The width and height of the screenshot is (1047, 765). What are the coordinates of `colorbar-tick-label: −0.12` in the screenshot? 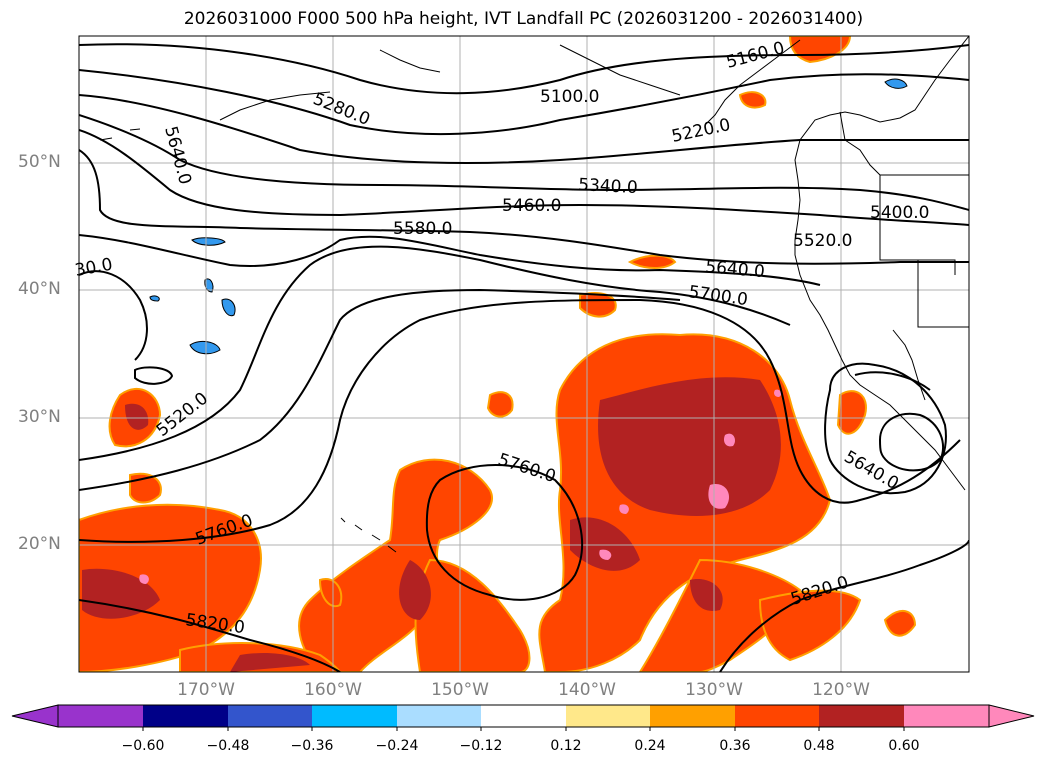 It's located at (481, 746).